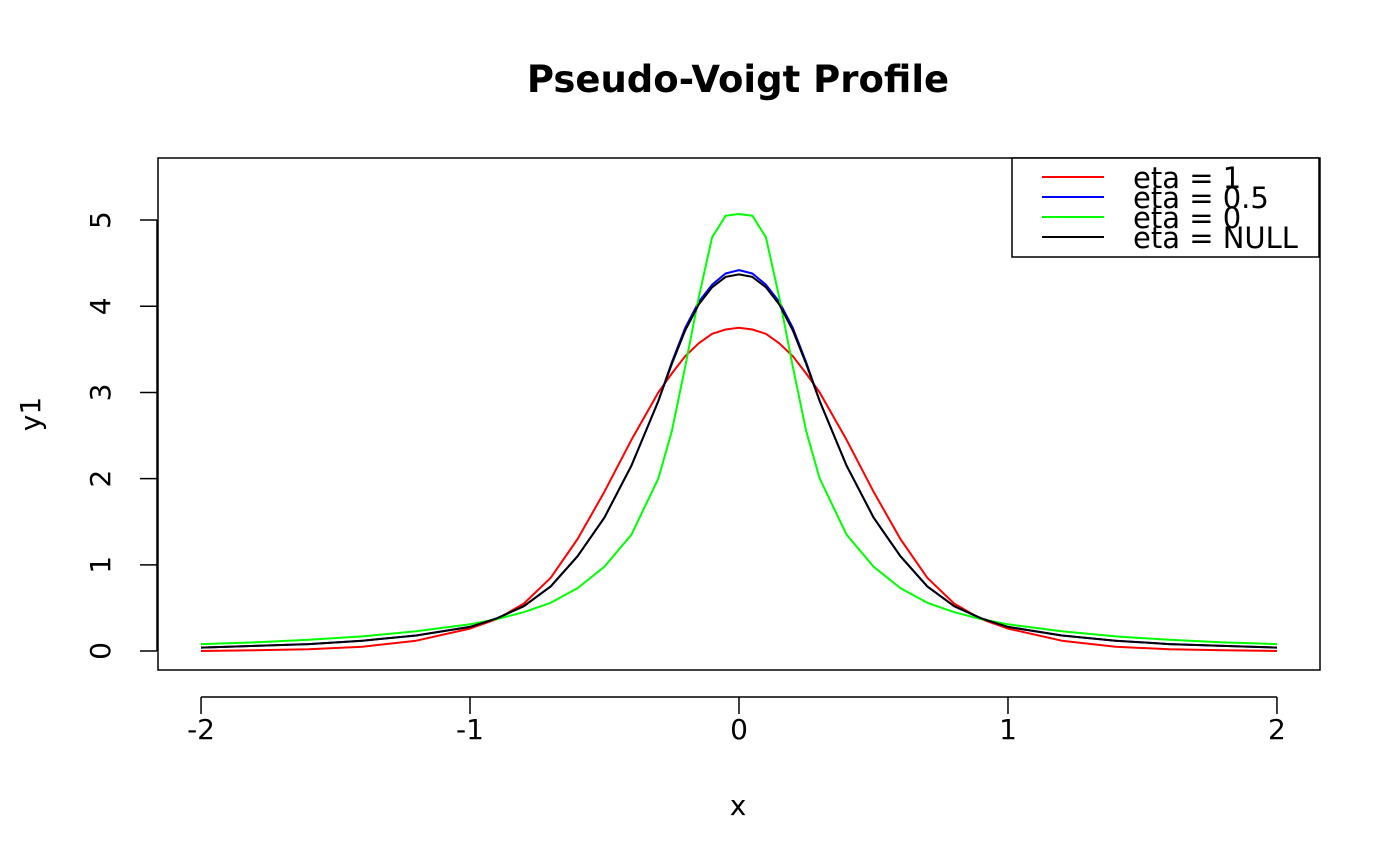 This screenshot has height=866, width=1400. I want to click on y-tick-label-2: 2, so click(100, 479).